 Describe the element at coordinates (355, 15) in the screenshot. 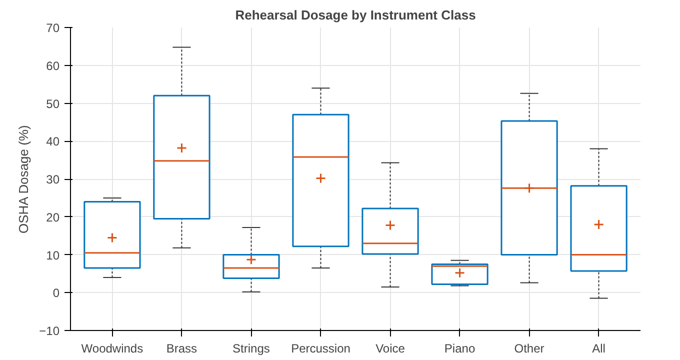

I see `chart-title: Rehearsal Dosage by Instrument Class` at that location.